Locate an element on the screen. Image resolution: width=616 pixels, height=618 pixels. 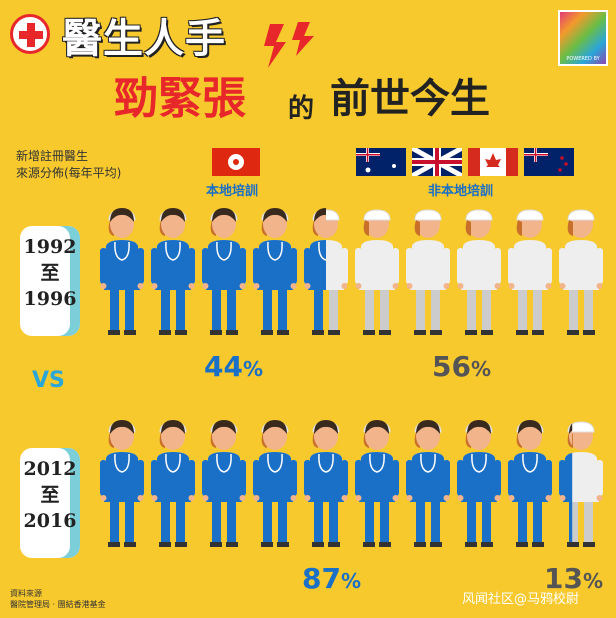
local-training-label: 本地培訓 is located at coordinates (232, 191).